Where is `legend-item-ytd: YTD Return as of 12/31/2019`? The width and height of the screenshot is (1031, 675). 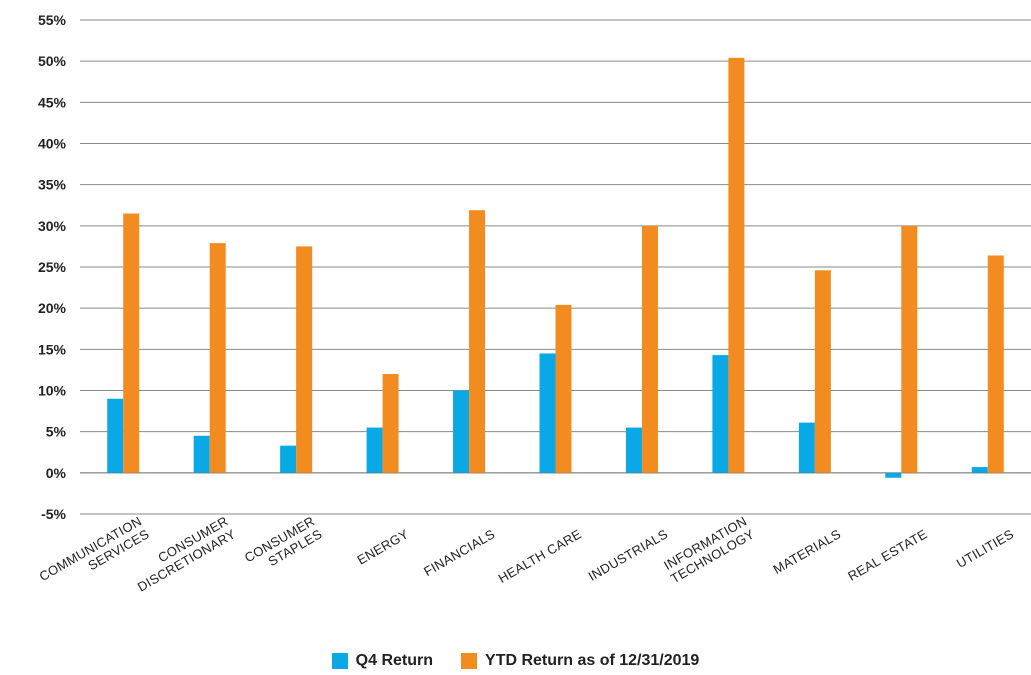
legend-item-ytd: YTD Return as of 12/31/2019 is located at coordinates (580, 661).